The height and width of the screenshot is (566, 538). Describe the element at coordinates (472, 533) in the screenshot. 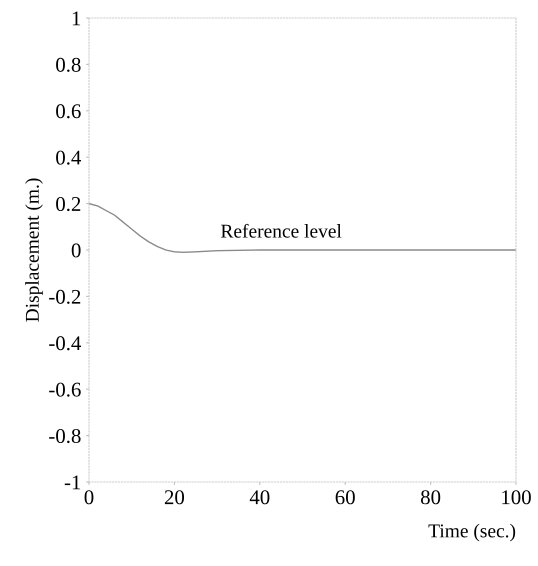

I see `x-axis-title: Time (sec.)` at that location.